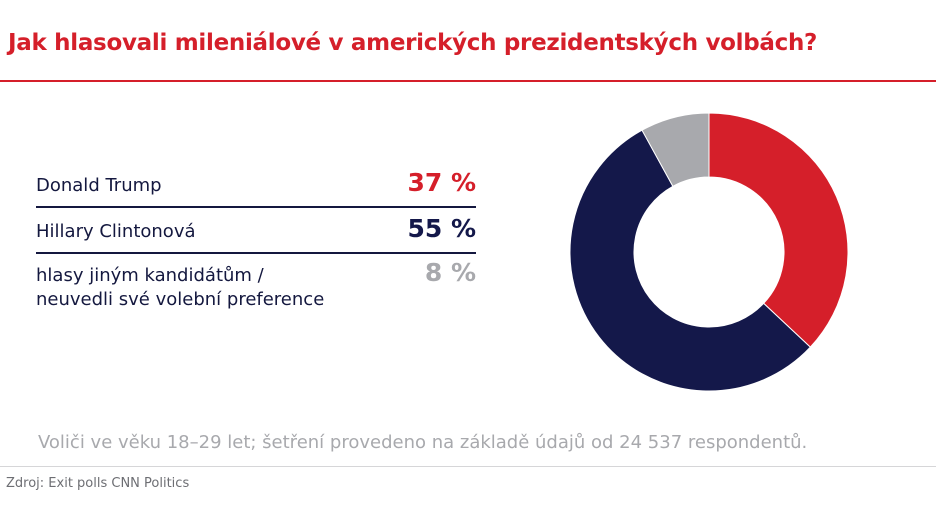 The width and height of the screenshot is (936, 526). What do you see at coordinates (450, 272) in the screenshot?
I see `legend-value-other: 8 %` at bounding box center [450, 272].